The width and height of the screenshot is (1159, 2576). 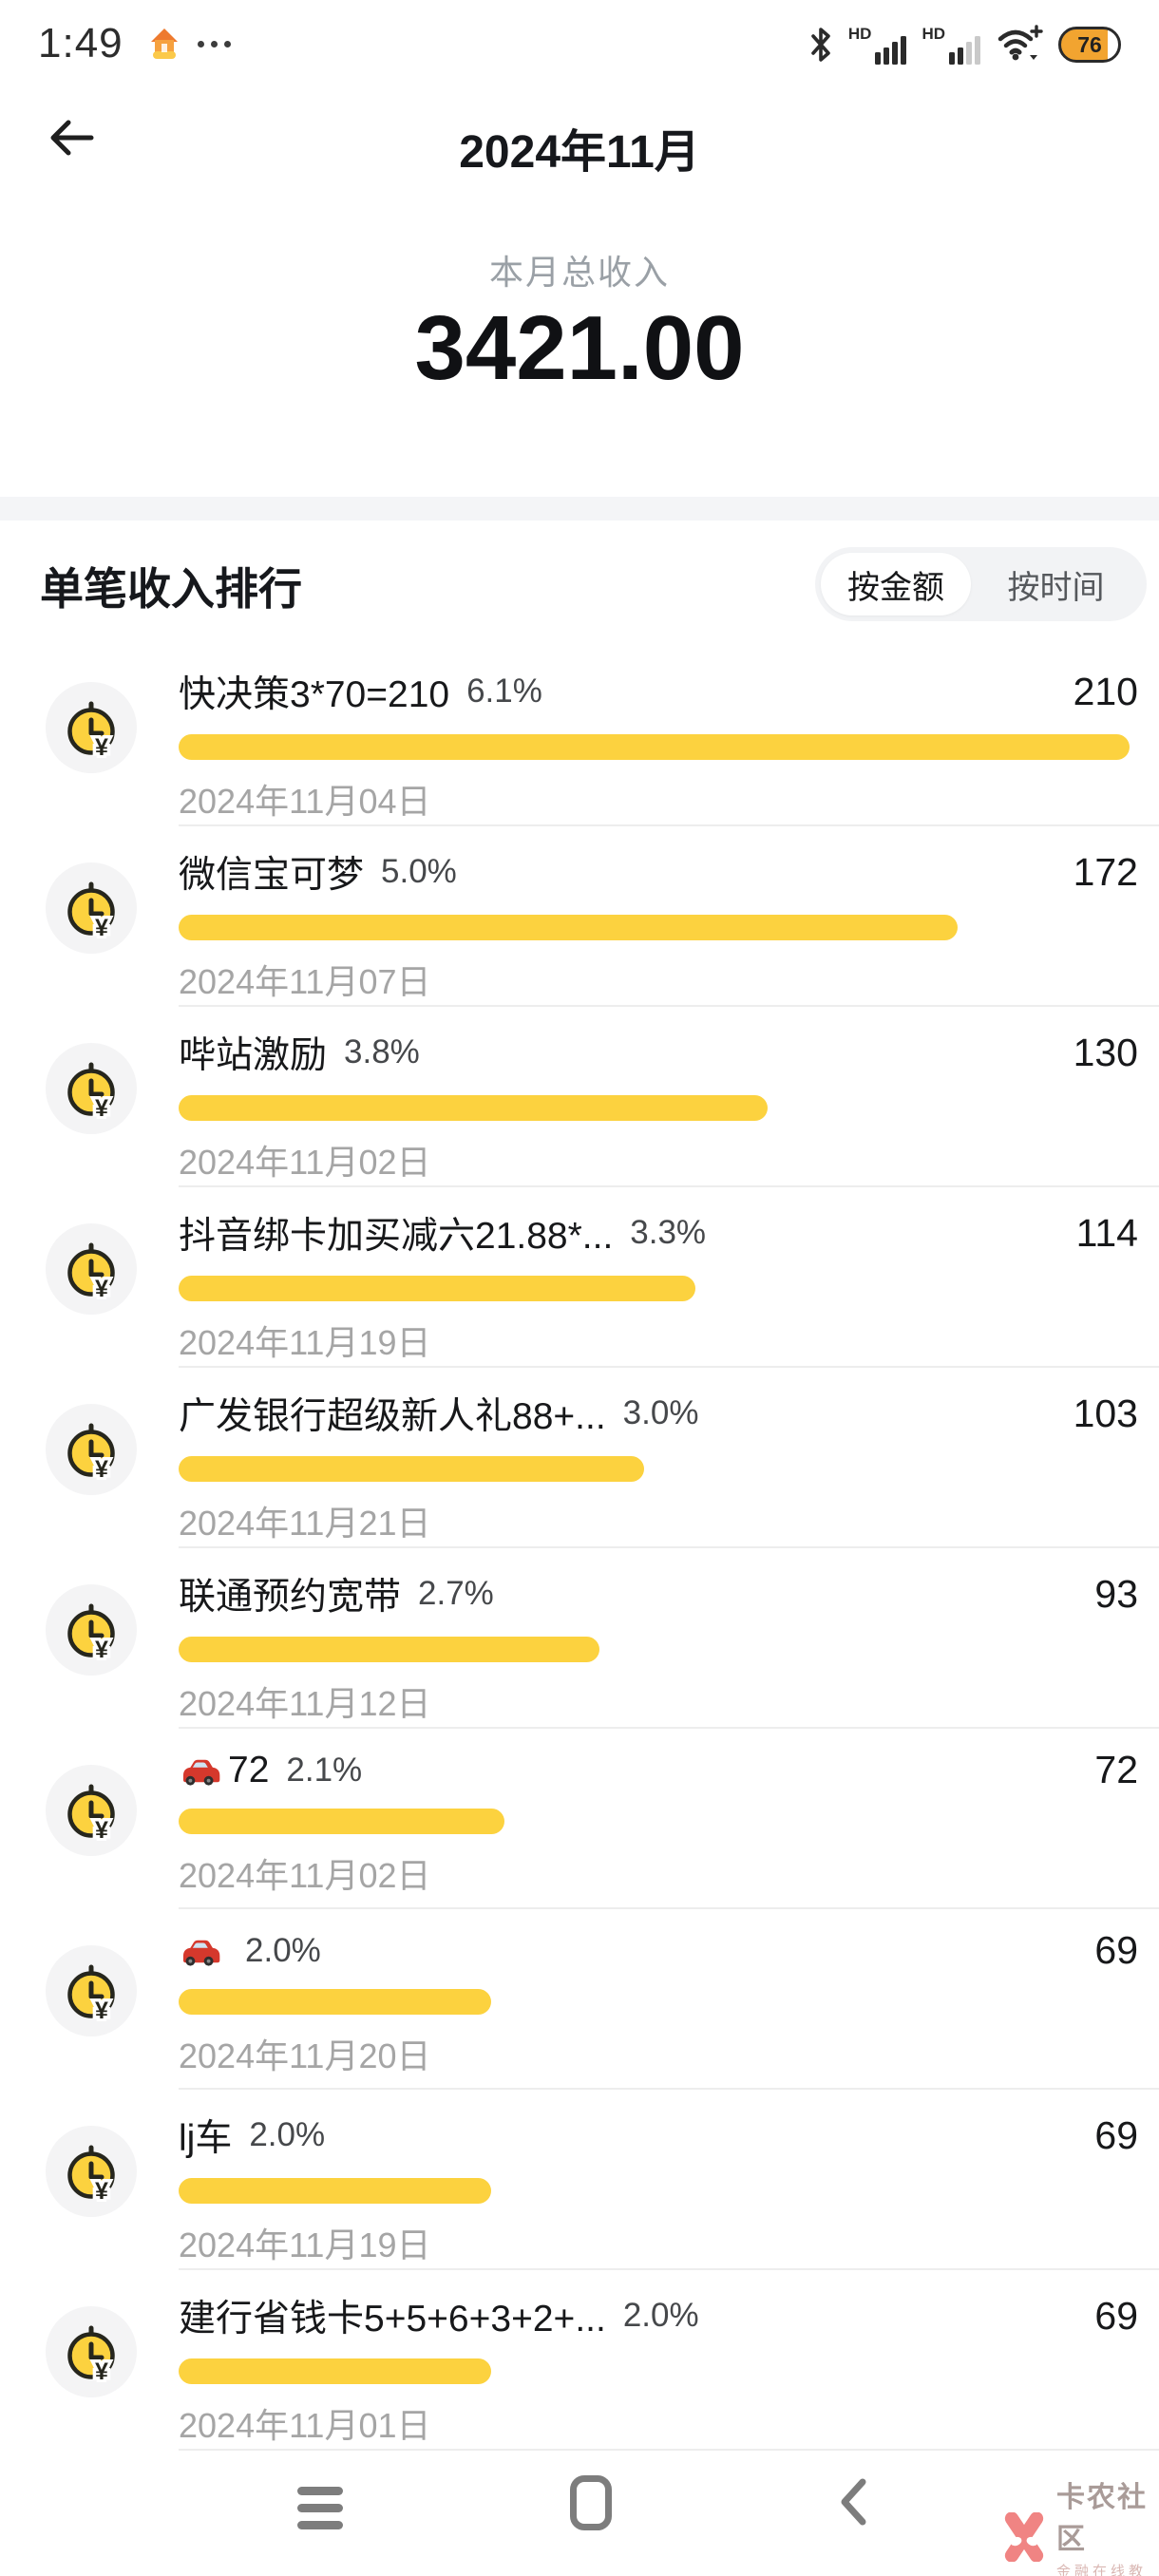 I want to click on sort-by-amount-tab: 按金额, so click(x=896, y=584).